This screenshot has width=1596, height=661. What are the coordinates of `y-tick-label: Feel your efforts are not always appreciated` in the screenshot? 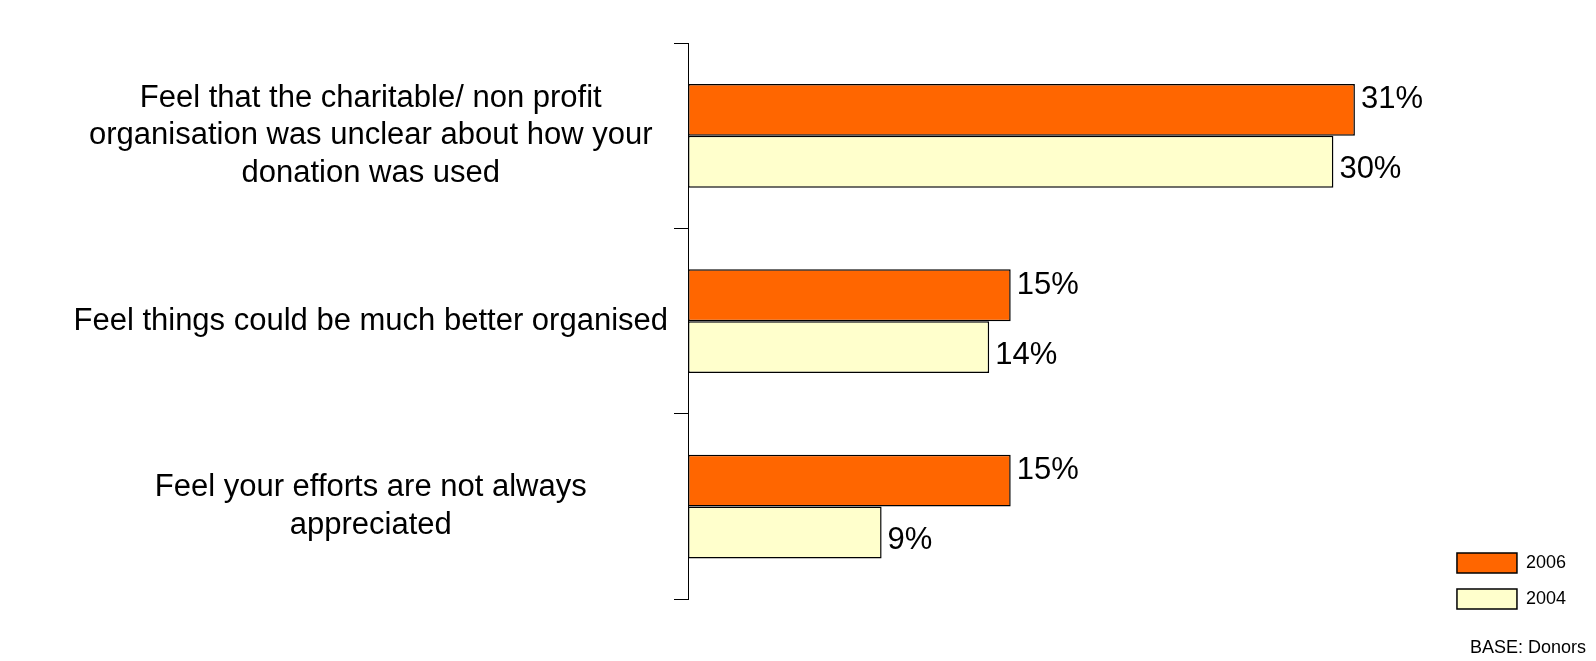 It's located at (370, 504).